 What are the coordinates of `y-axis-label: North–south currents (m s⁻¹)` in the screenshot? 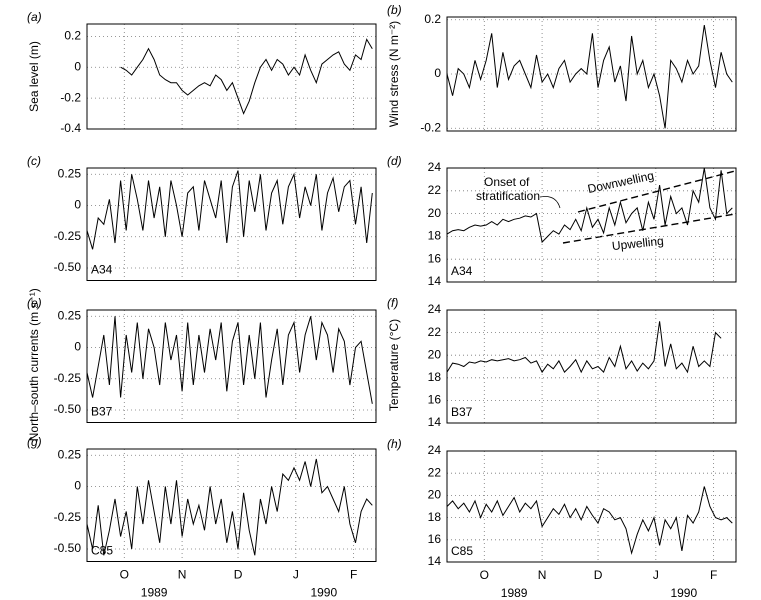 It's located at (34, 364).